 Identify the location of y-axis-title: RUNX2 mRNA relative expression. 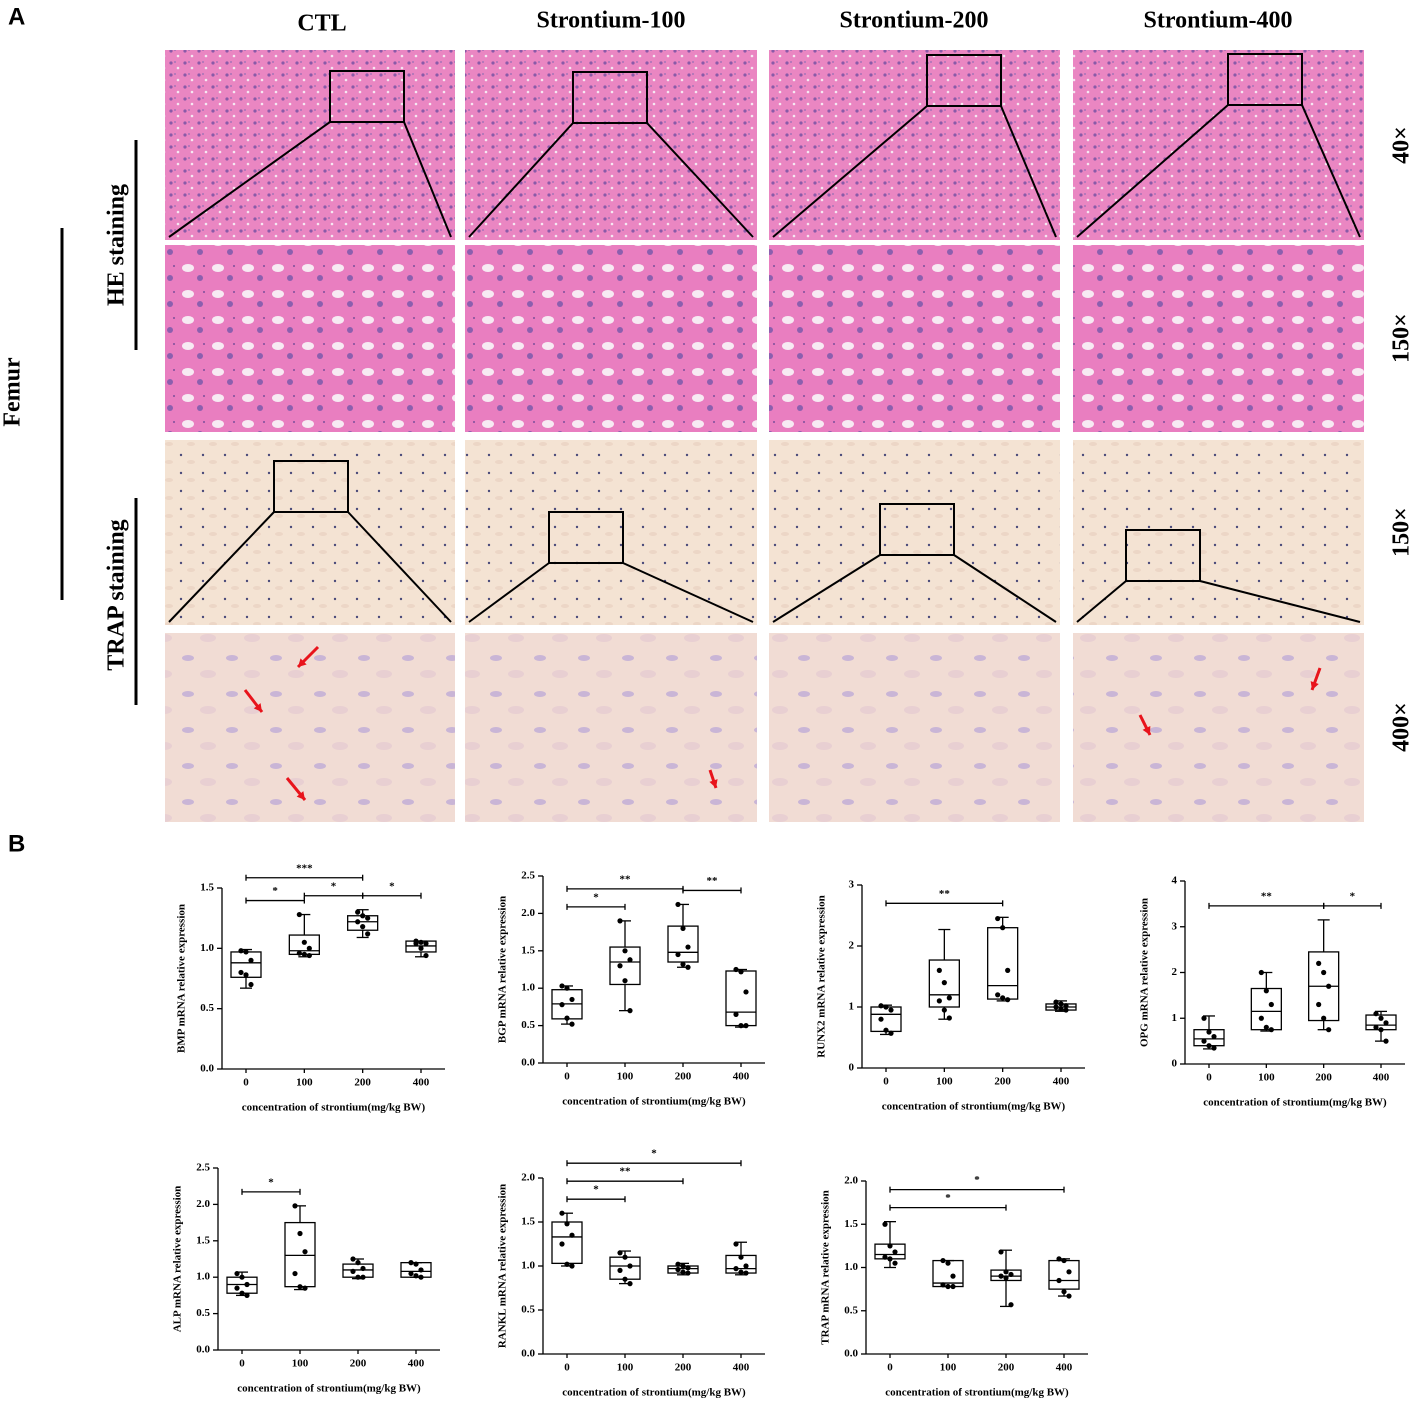
(822, 976).